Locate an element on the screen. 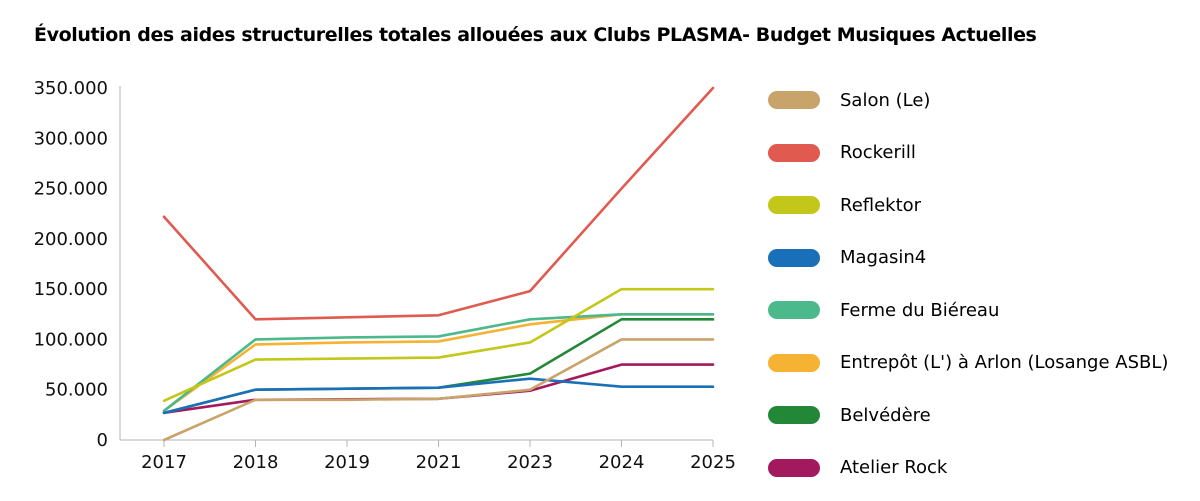 The width and height of the screenshot is (1200, 501). legend-item: Rockerill is located at coordinates (968, 153).